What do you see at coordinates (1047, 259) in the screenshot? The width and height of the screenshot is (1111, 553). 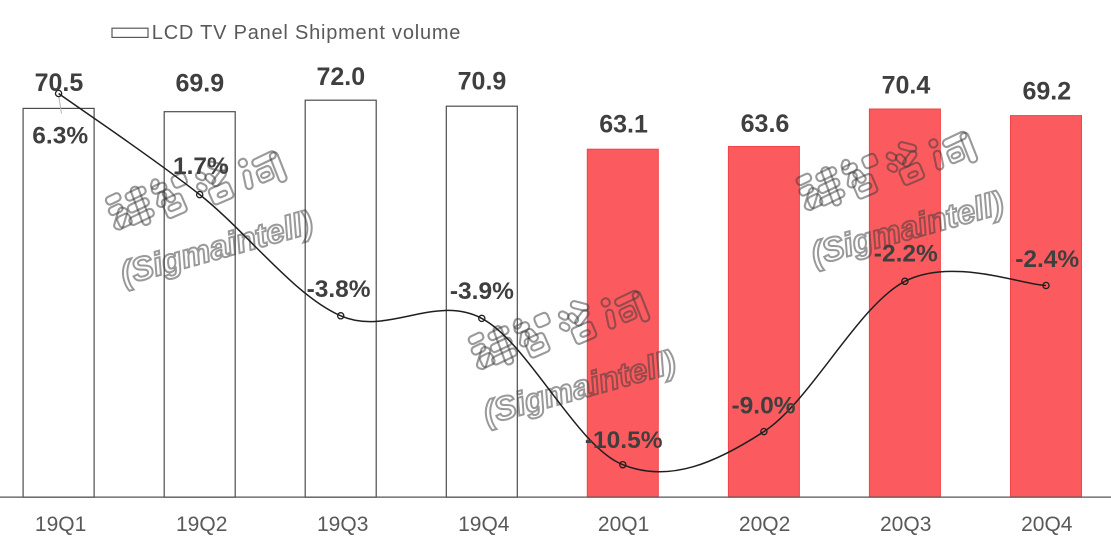 I see `svg-text: -2.4%` at bounding box center [1047, 259].